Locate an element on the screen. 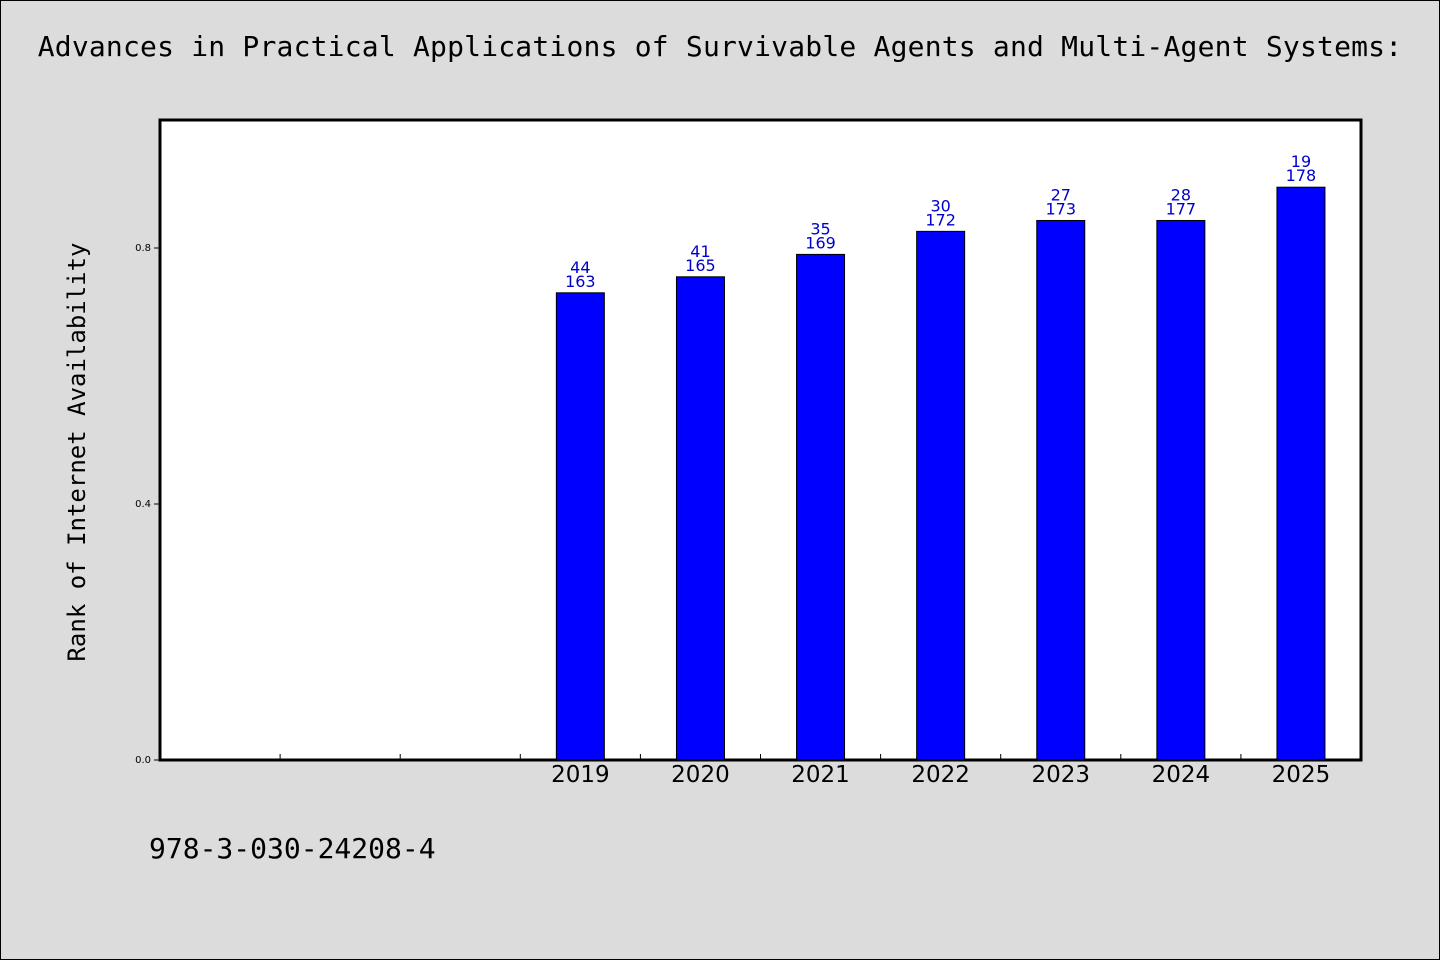 Image resolution: width=1440 pixels, height=960 pixels. bar-label-bottom: 173 is located at coordinates (1060, 208).